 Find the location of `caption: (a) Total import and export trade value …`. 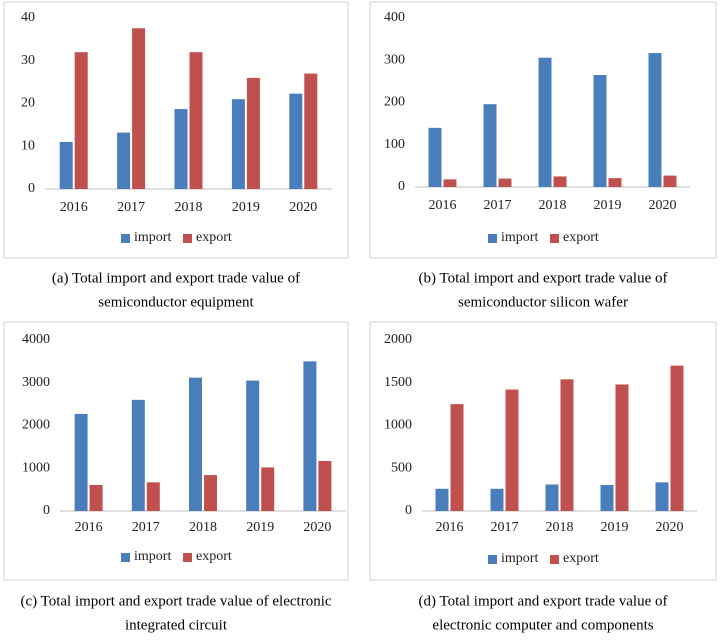

caption: (a) Total import and export trade value … is located at coordinates (176, 278).